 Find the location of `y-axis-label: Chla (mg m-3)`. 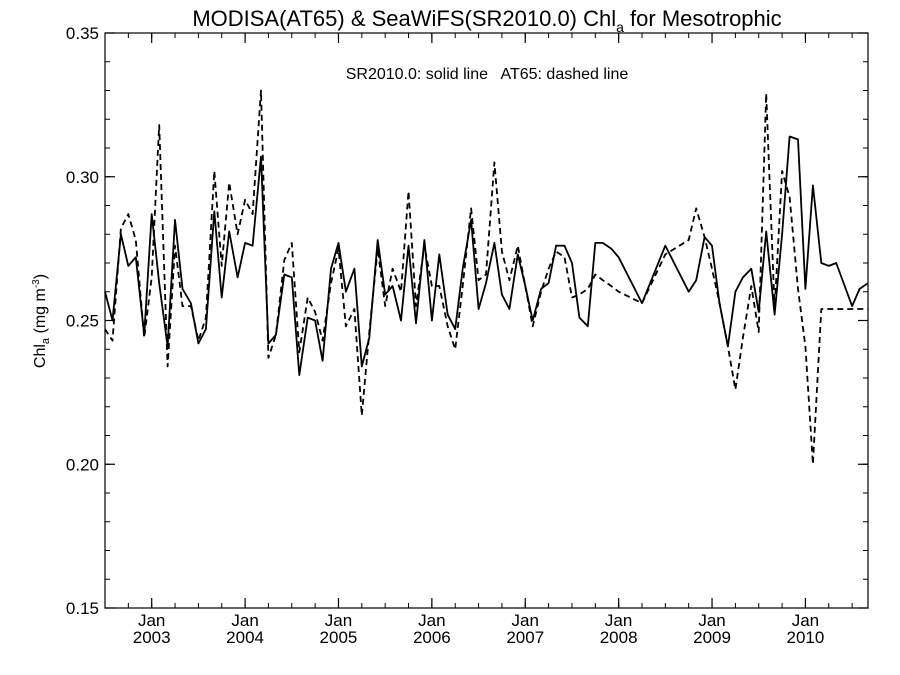

y-axis-label: Chla (mg m-3) is located at coordinates (41, 321).